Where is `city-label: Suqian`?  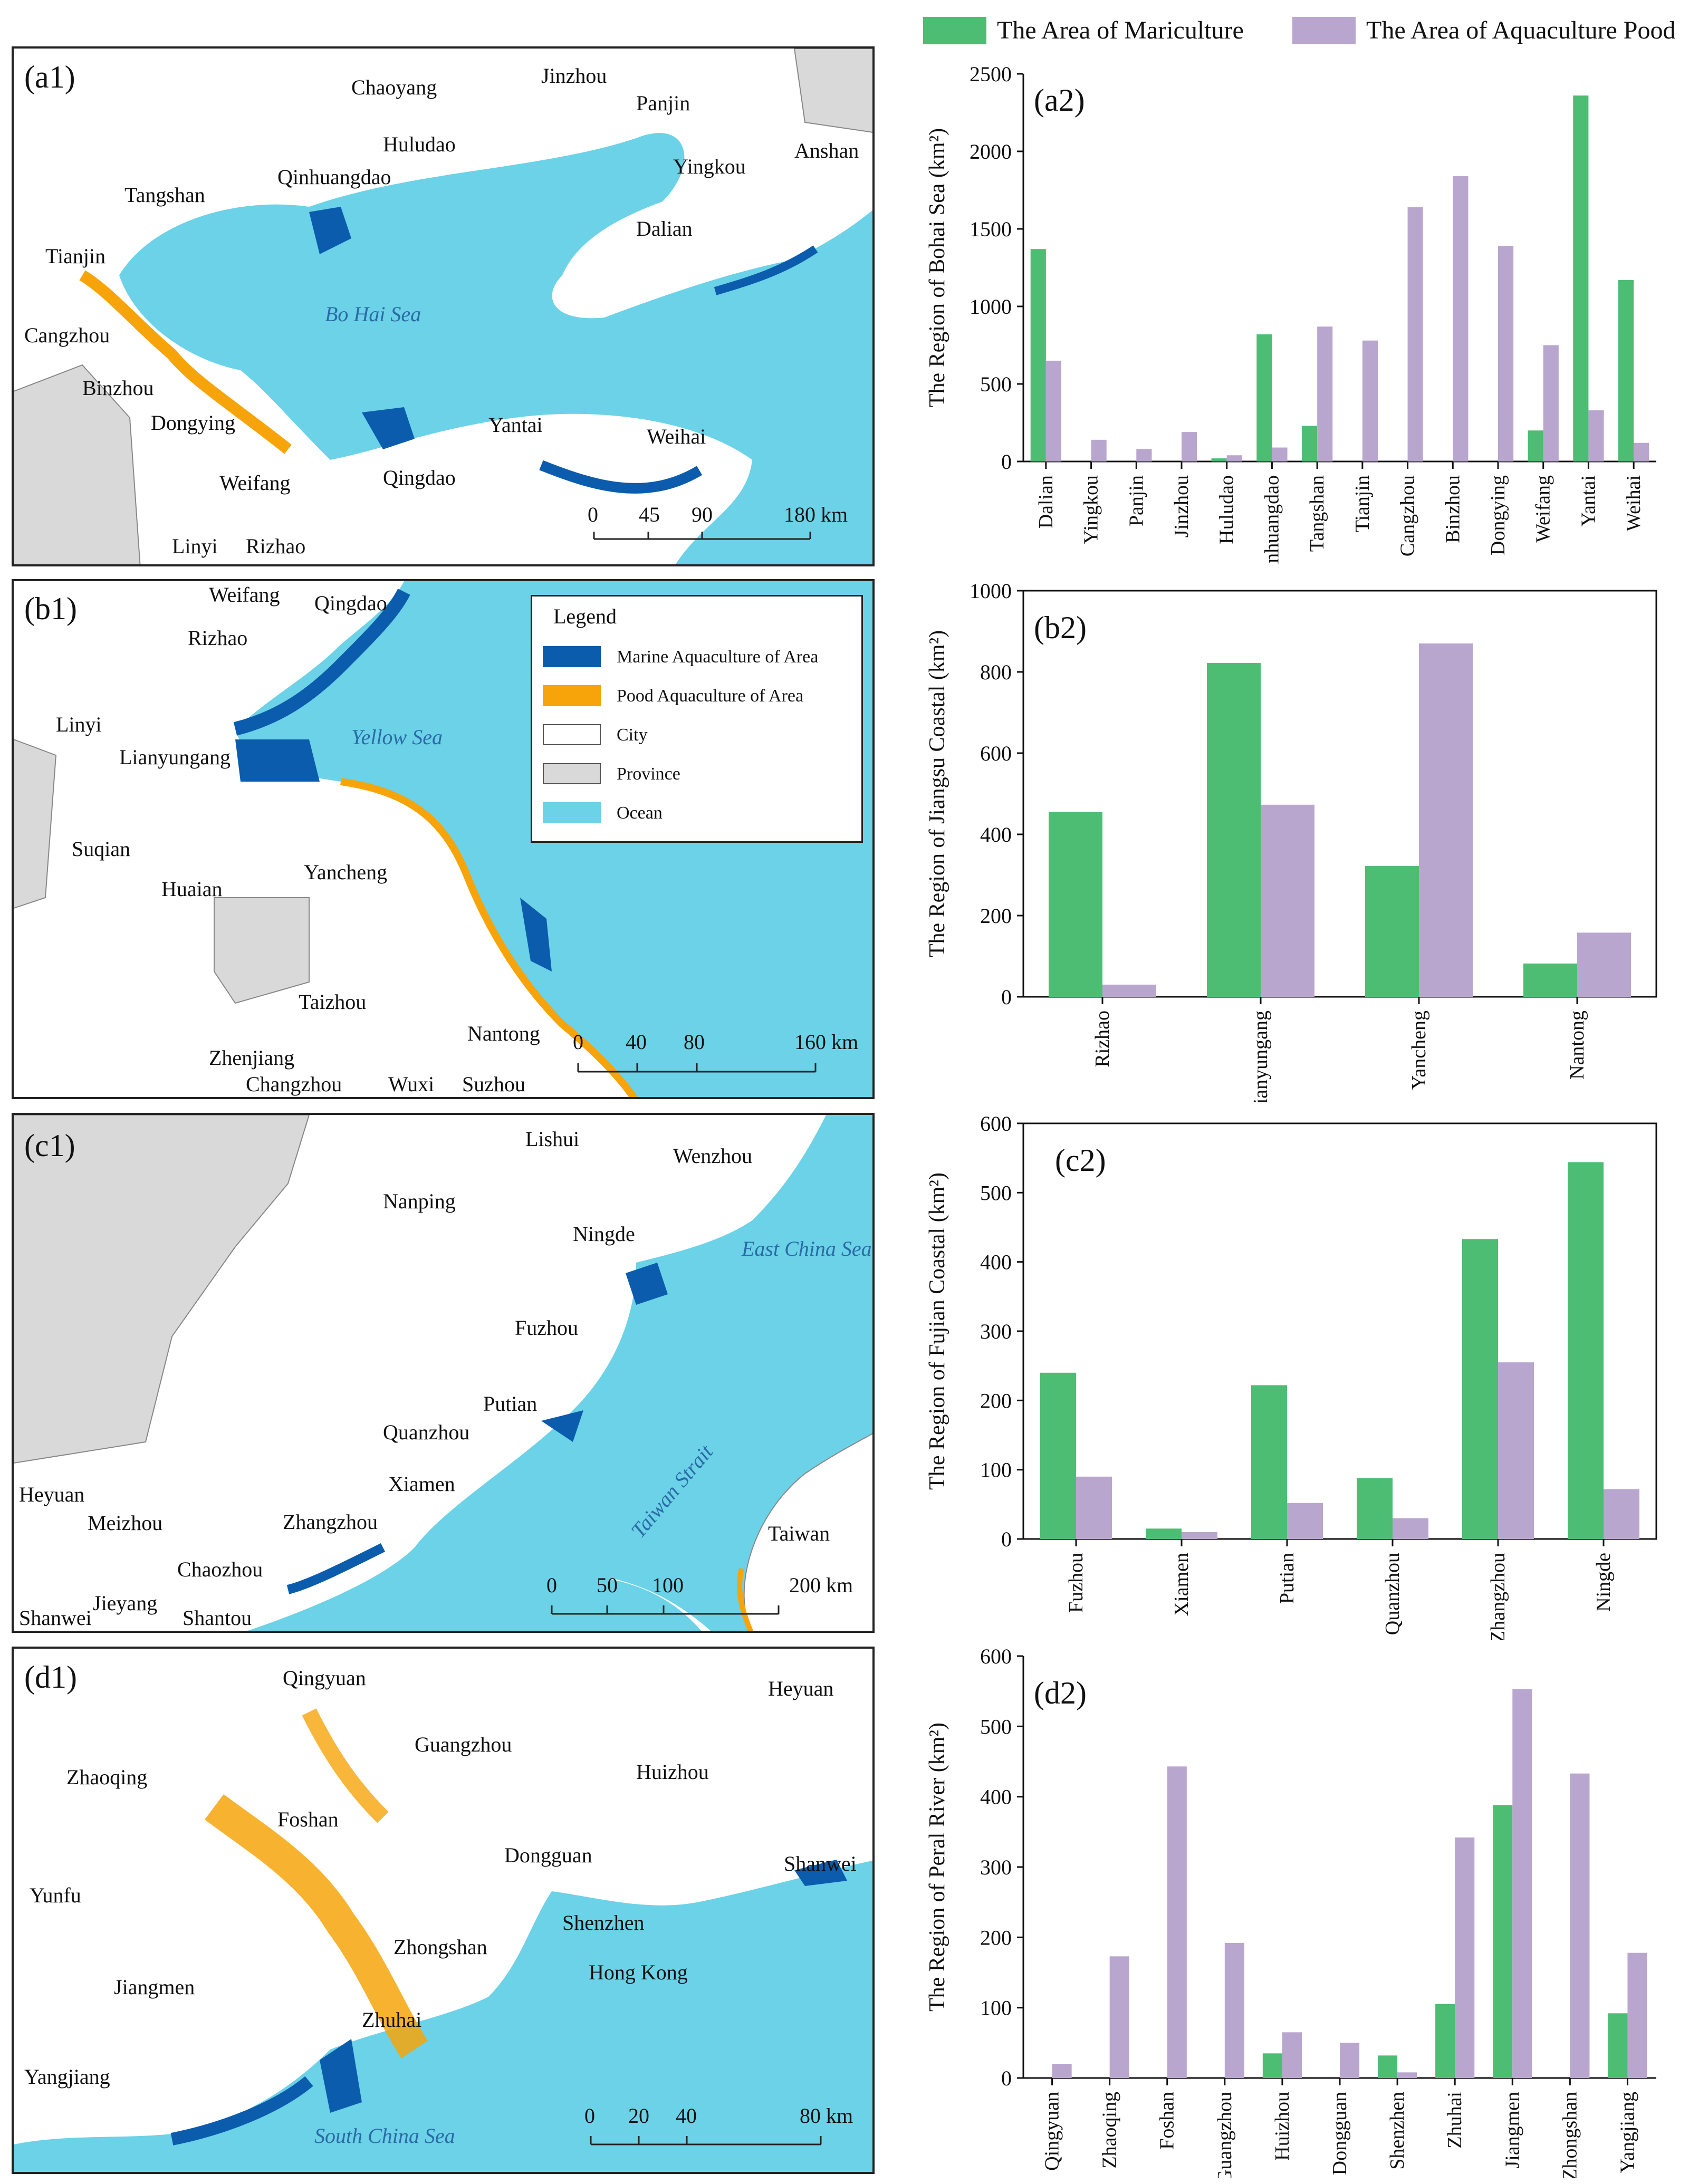 city-label: Suqian is located at coordinates (101, 849).